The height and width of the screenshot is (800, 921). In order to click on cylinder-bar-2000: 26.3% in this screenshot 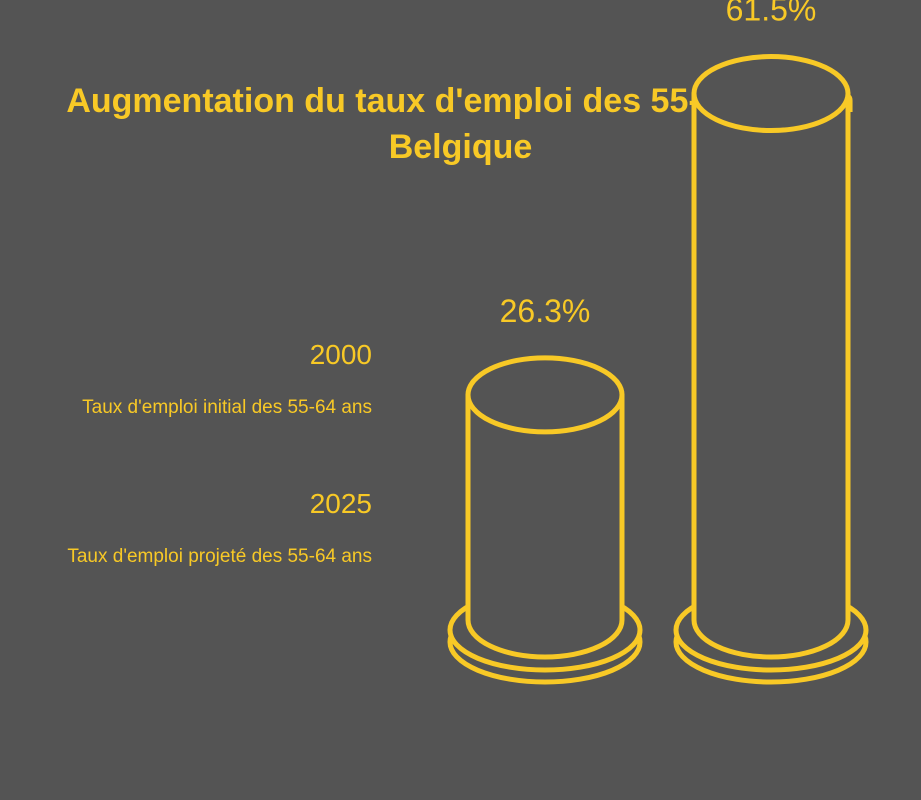, I will do `click(545, 489)`.